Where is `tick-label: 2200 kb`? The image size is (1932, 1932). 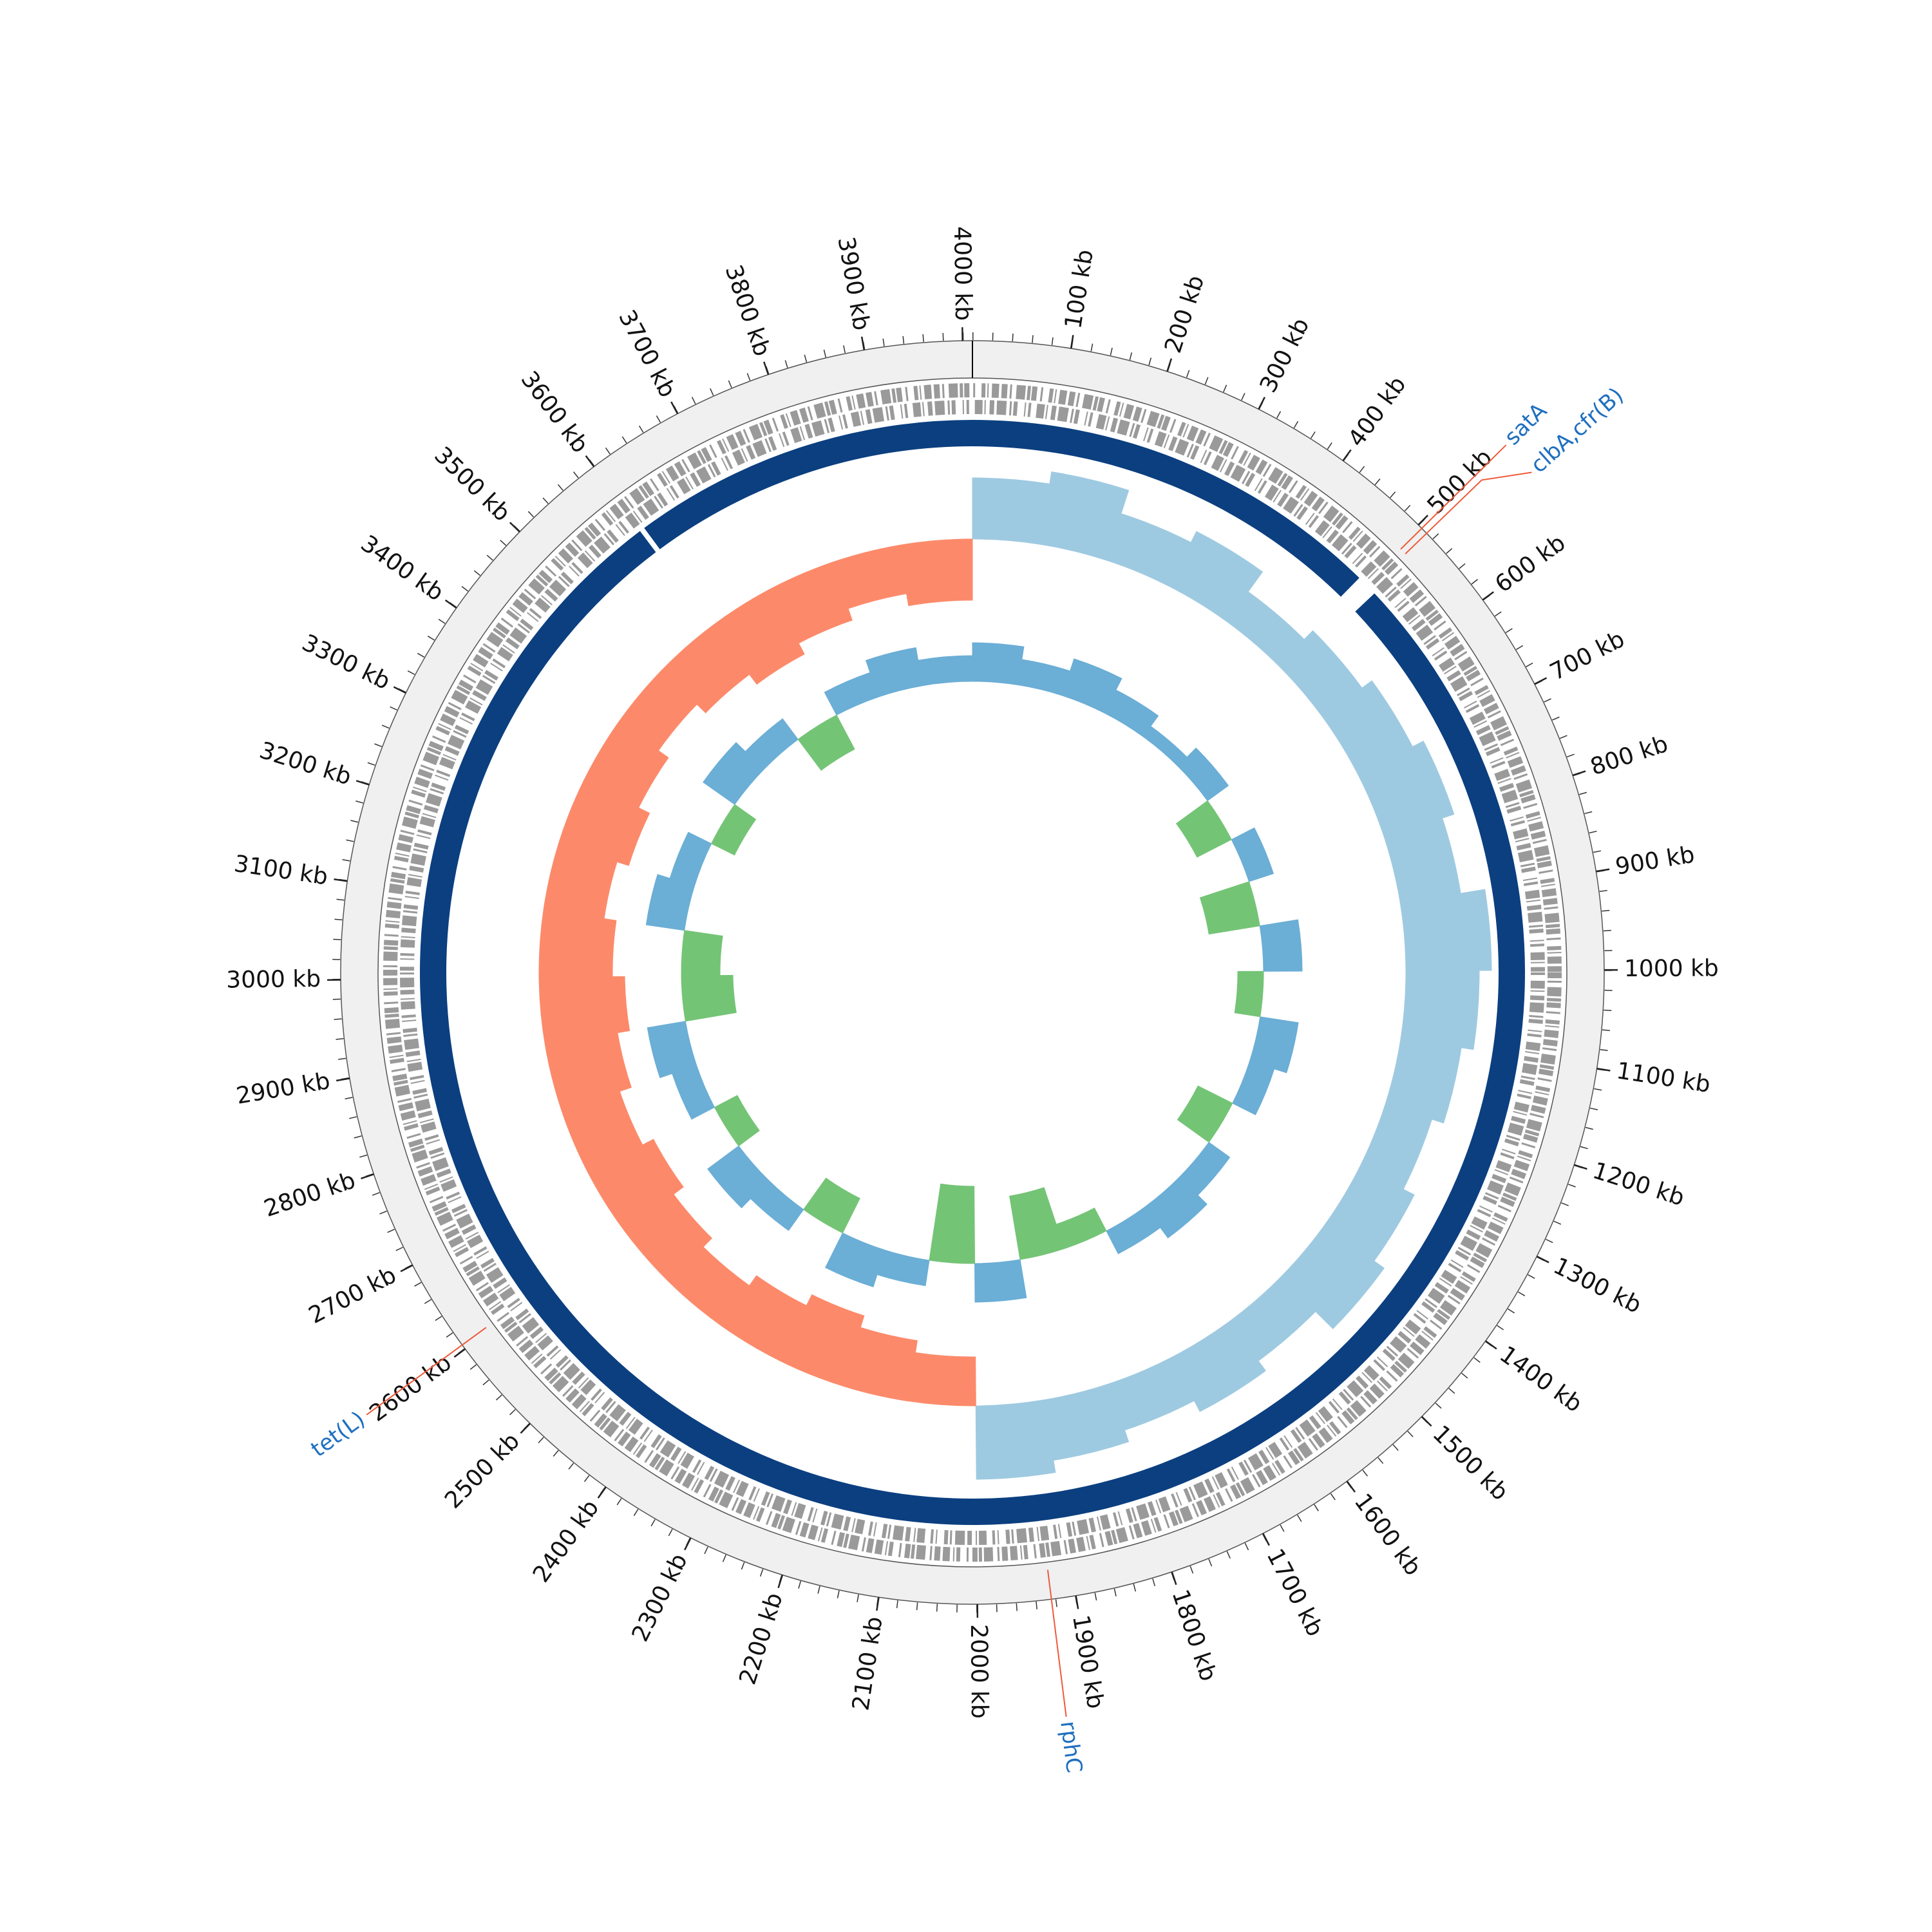
tick-label: 2200 kb is located at coordinates (761, 1639).